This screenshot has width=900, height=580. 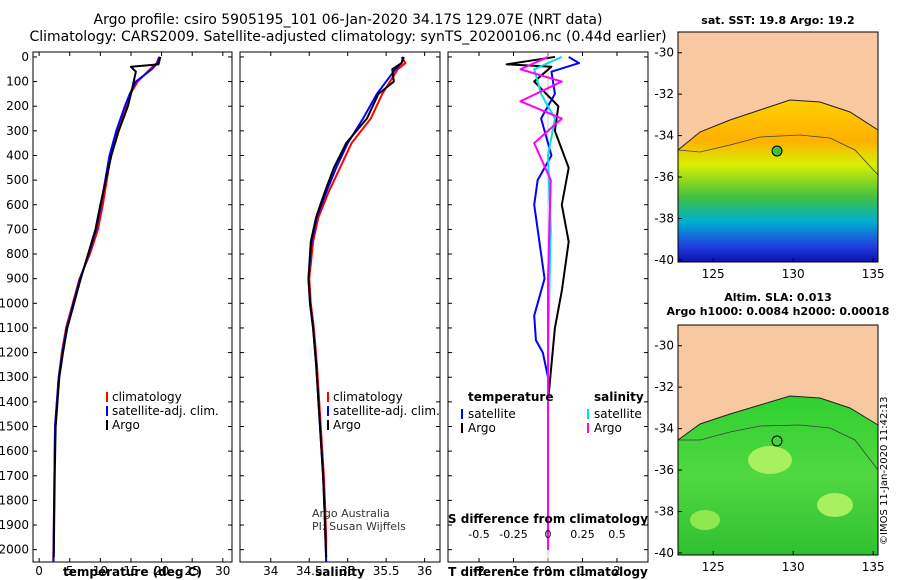 I want to click on diff-legend-s-label: Argo, so click(x=608, y=428).